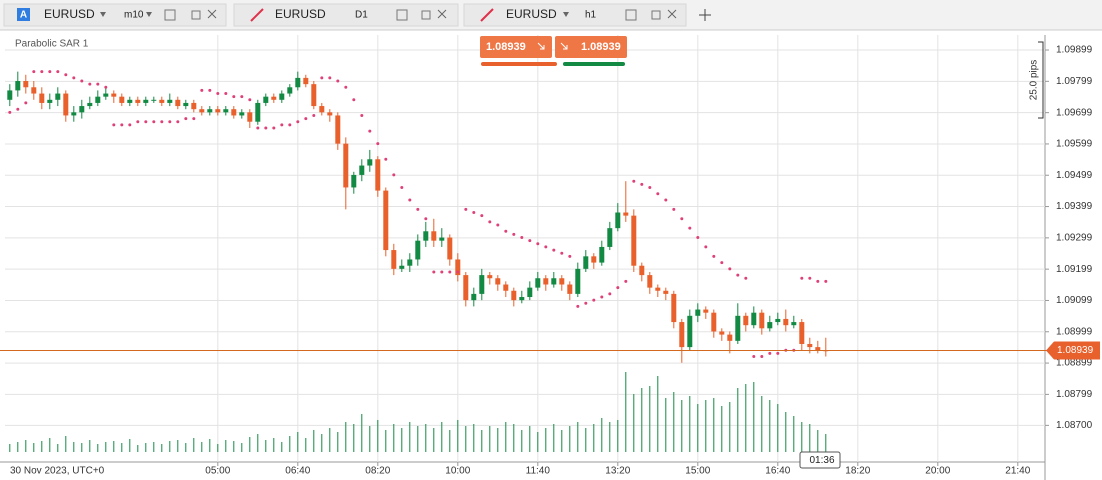  I want to click on y-tick-label: 1.09399, so click(1074, 206).